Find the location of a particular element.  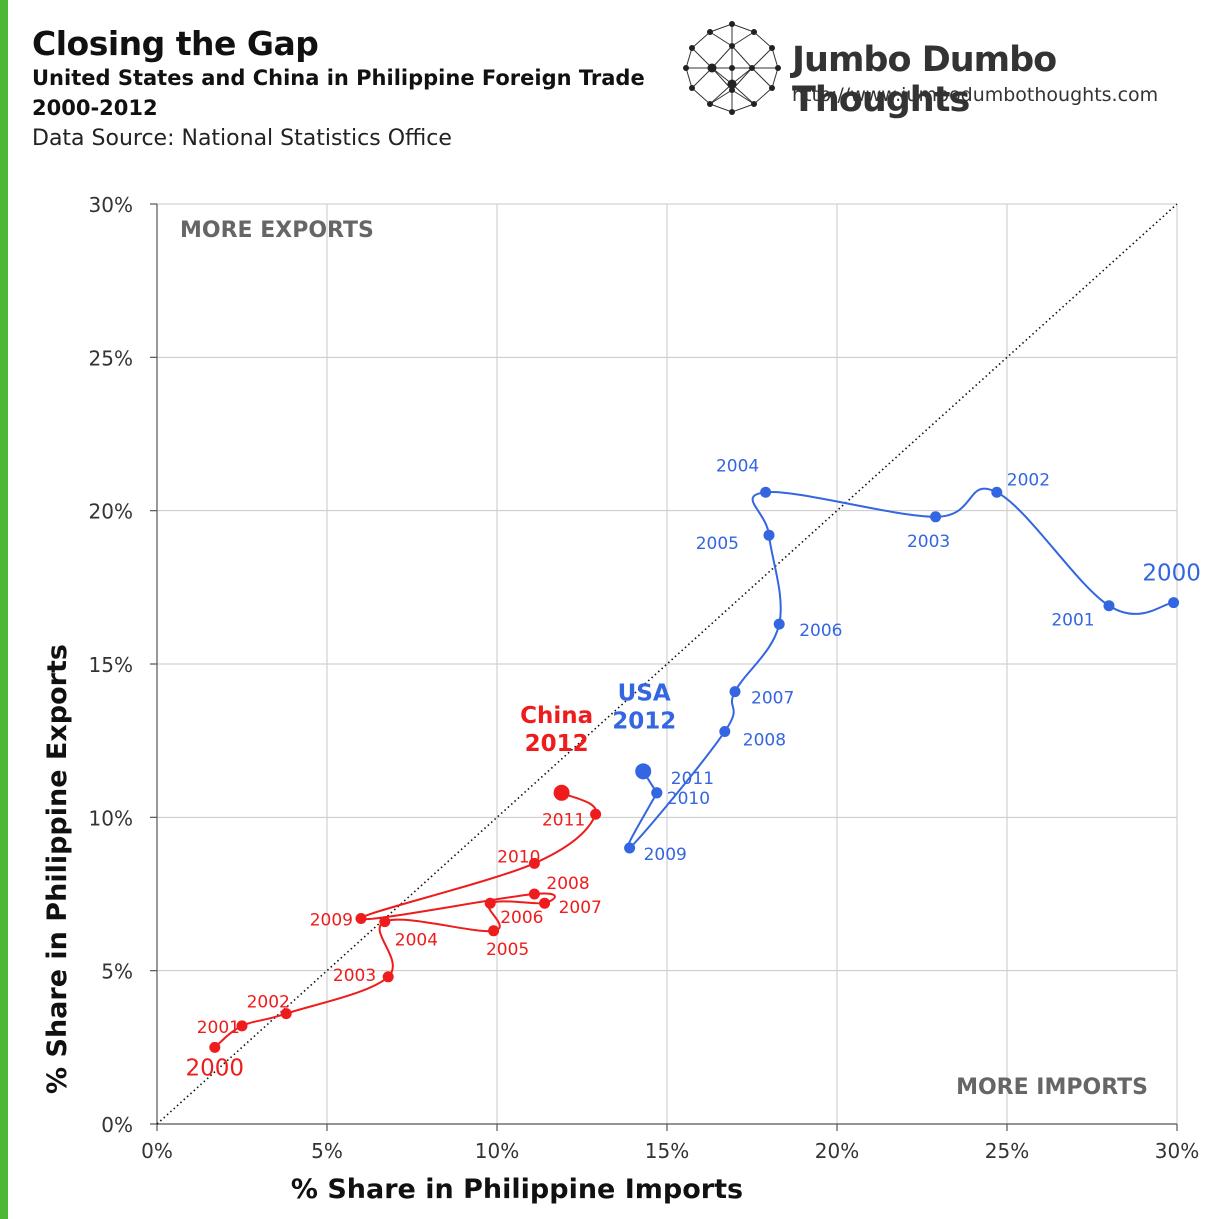

network-dots-logo-icon is located at coordinates (732, 68).